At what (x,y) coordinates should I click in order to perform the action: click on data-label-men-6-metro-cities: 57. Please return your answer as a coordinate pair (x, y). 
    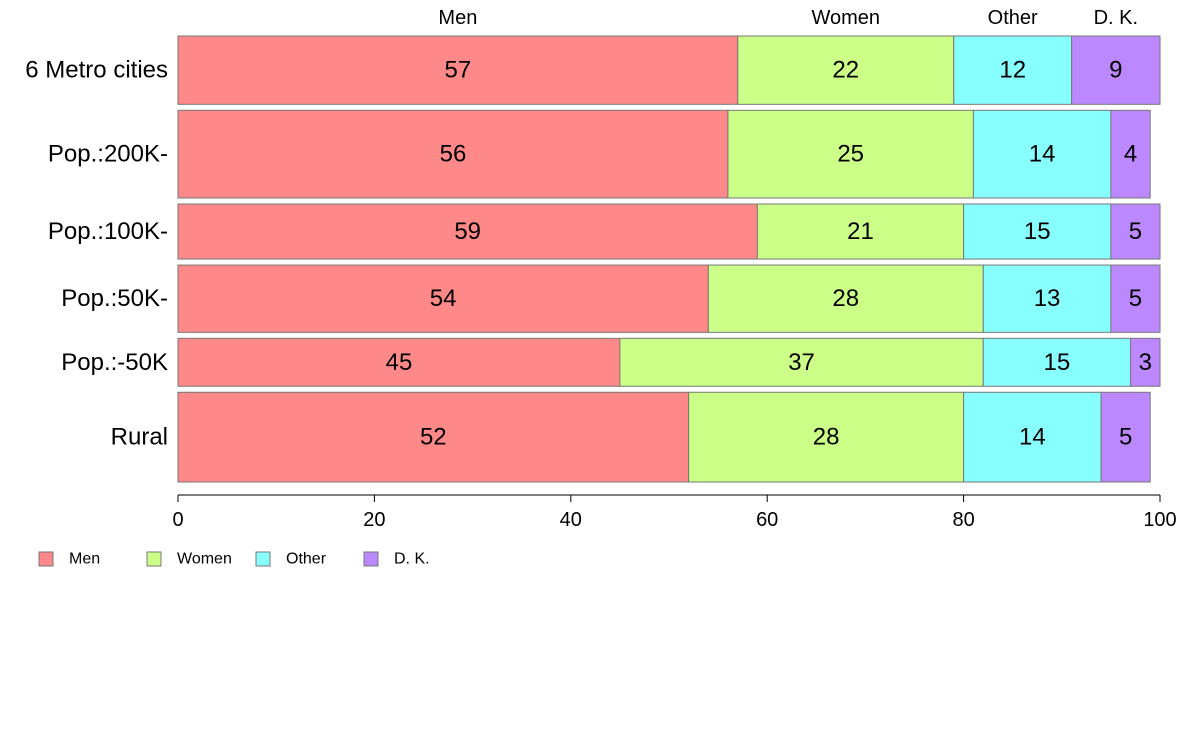
    Looking at the image, I should click on (458, 70).